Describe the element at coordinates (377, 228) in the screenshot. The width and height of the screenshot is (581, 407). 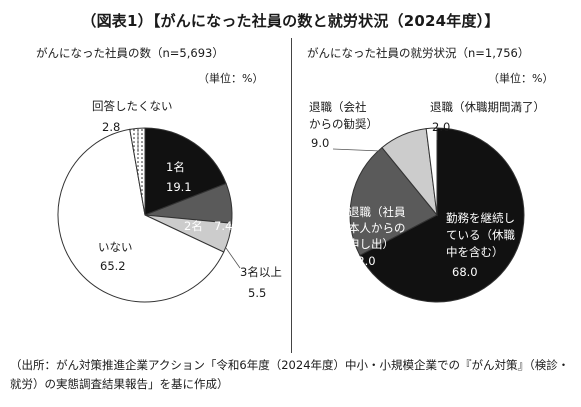
I see `slice-label-self-resign-line2: 本人からの` at that location.